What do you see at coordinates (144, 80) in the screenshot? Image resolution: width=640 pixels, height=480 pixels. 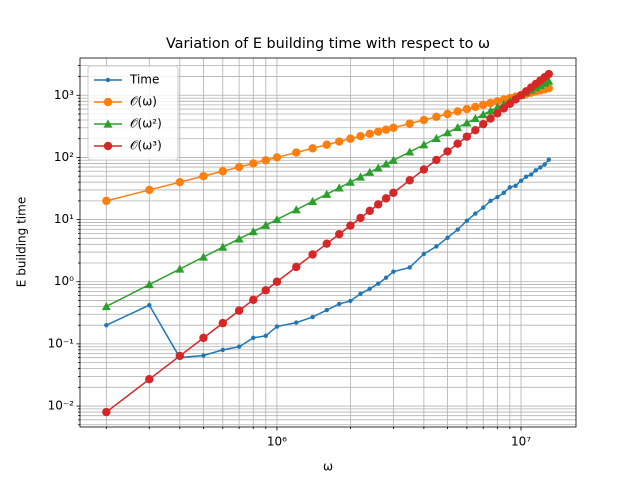 I see `legend-label: Time` at bounding box center [144, 80].